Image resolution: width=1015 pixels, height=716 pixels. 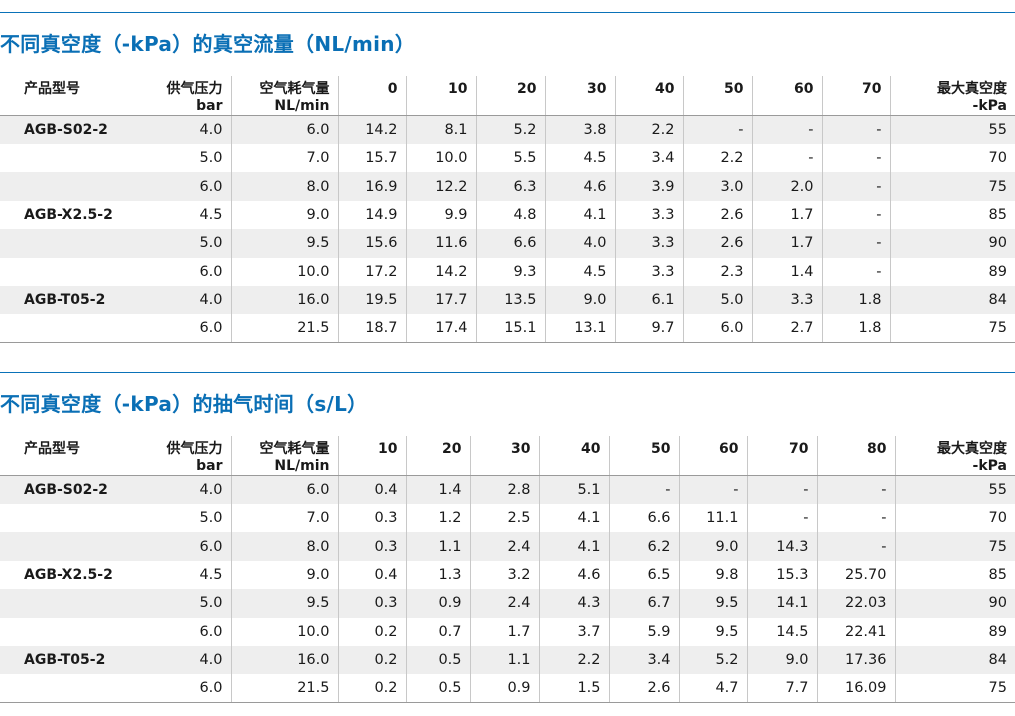 What do you see at coordinates (579, 329) in the screenshot?
I see `value-cell: 13.1` at bounding box center [579, 329].